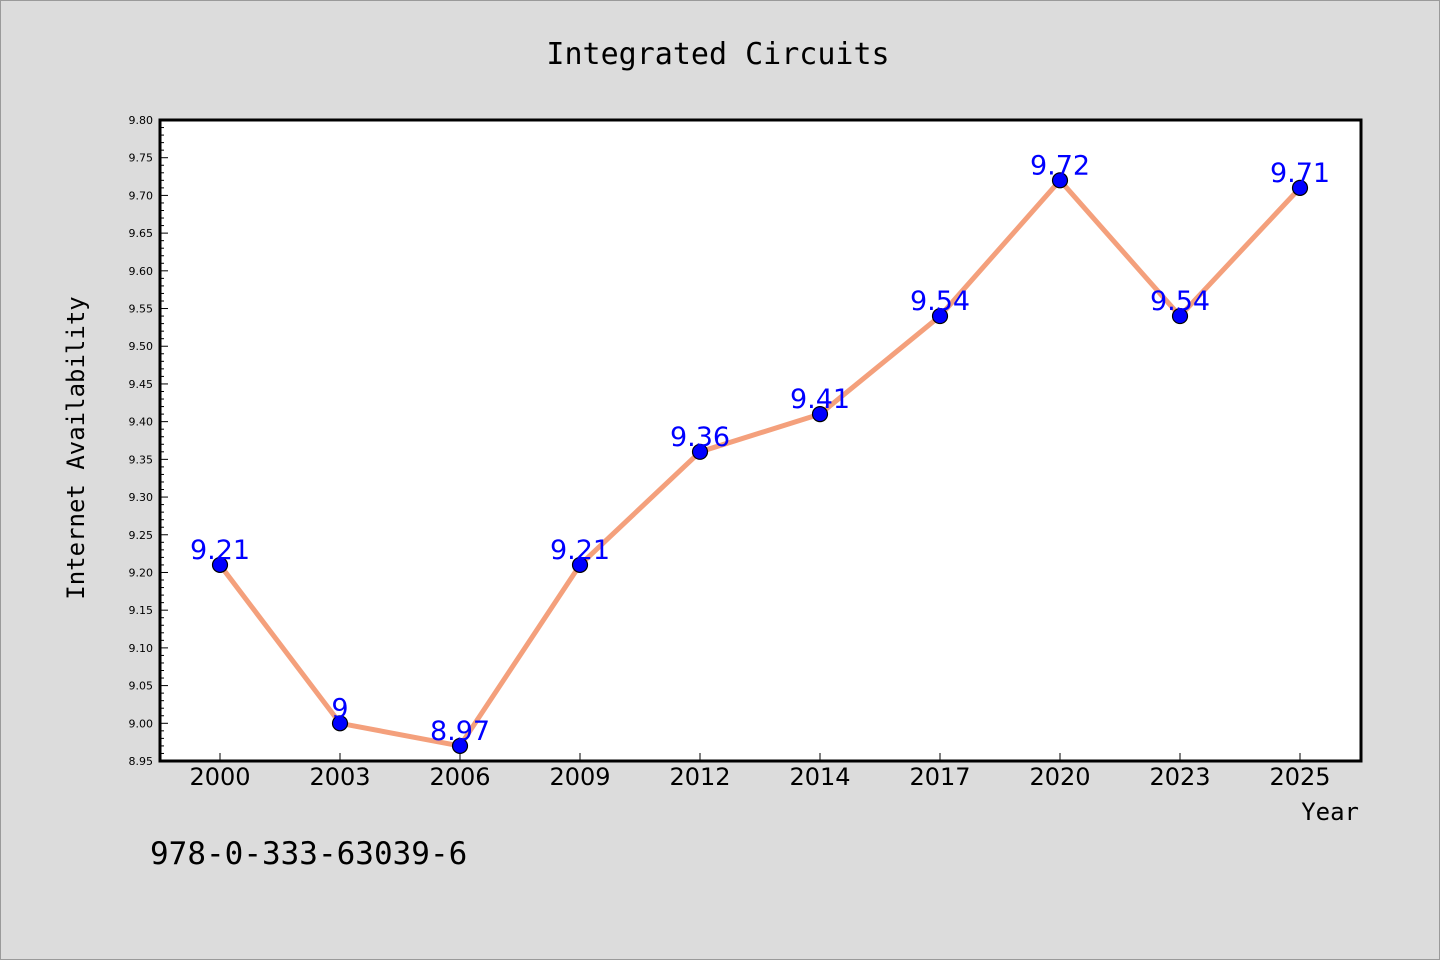  I want to click on y-tick-label: 9.00, so click(141, 723).